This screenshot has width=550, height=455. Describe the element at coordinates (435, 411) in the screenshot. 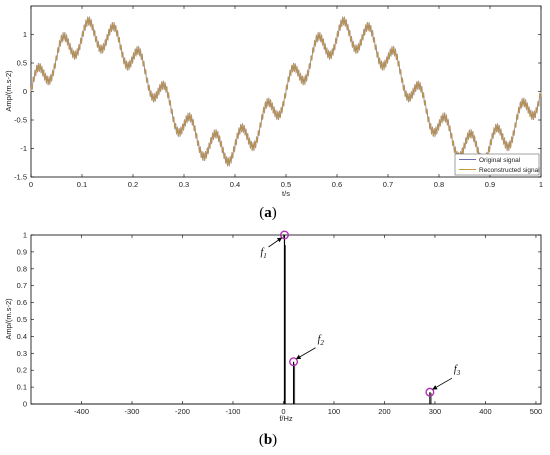

I see `x-tick-label: 300` at that location.